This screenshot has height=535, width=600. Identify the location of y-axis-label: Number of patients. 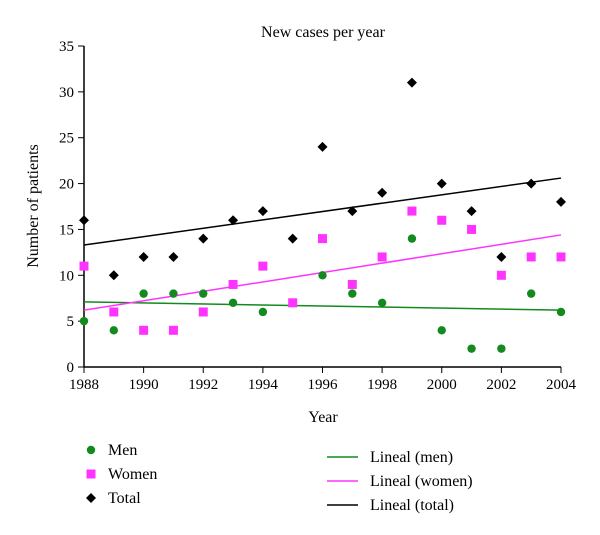
(33, 206).